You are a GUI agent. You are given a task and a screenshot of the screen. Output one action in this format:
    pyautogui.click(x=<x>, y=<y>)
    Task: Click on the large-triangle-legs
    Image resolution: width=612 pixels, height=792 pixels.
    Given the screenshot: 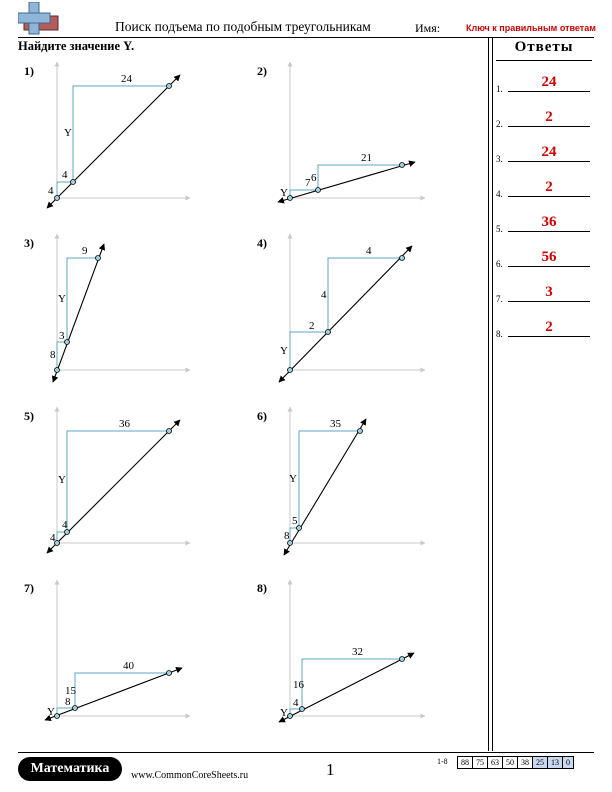 What is the action you would take?
    pyautogui.click(x=82, y=299)
    